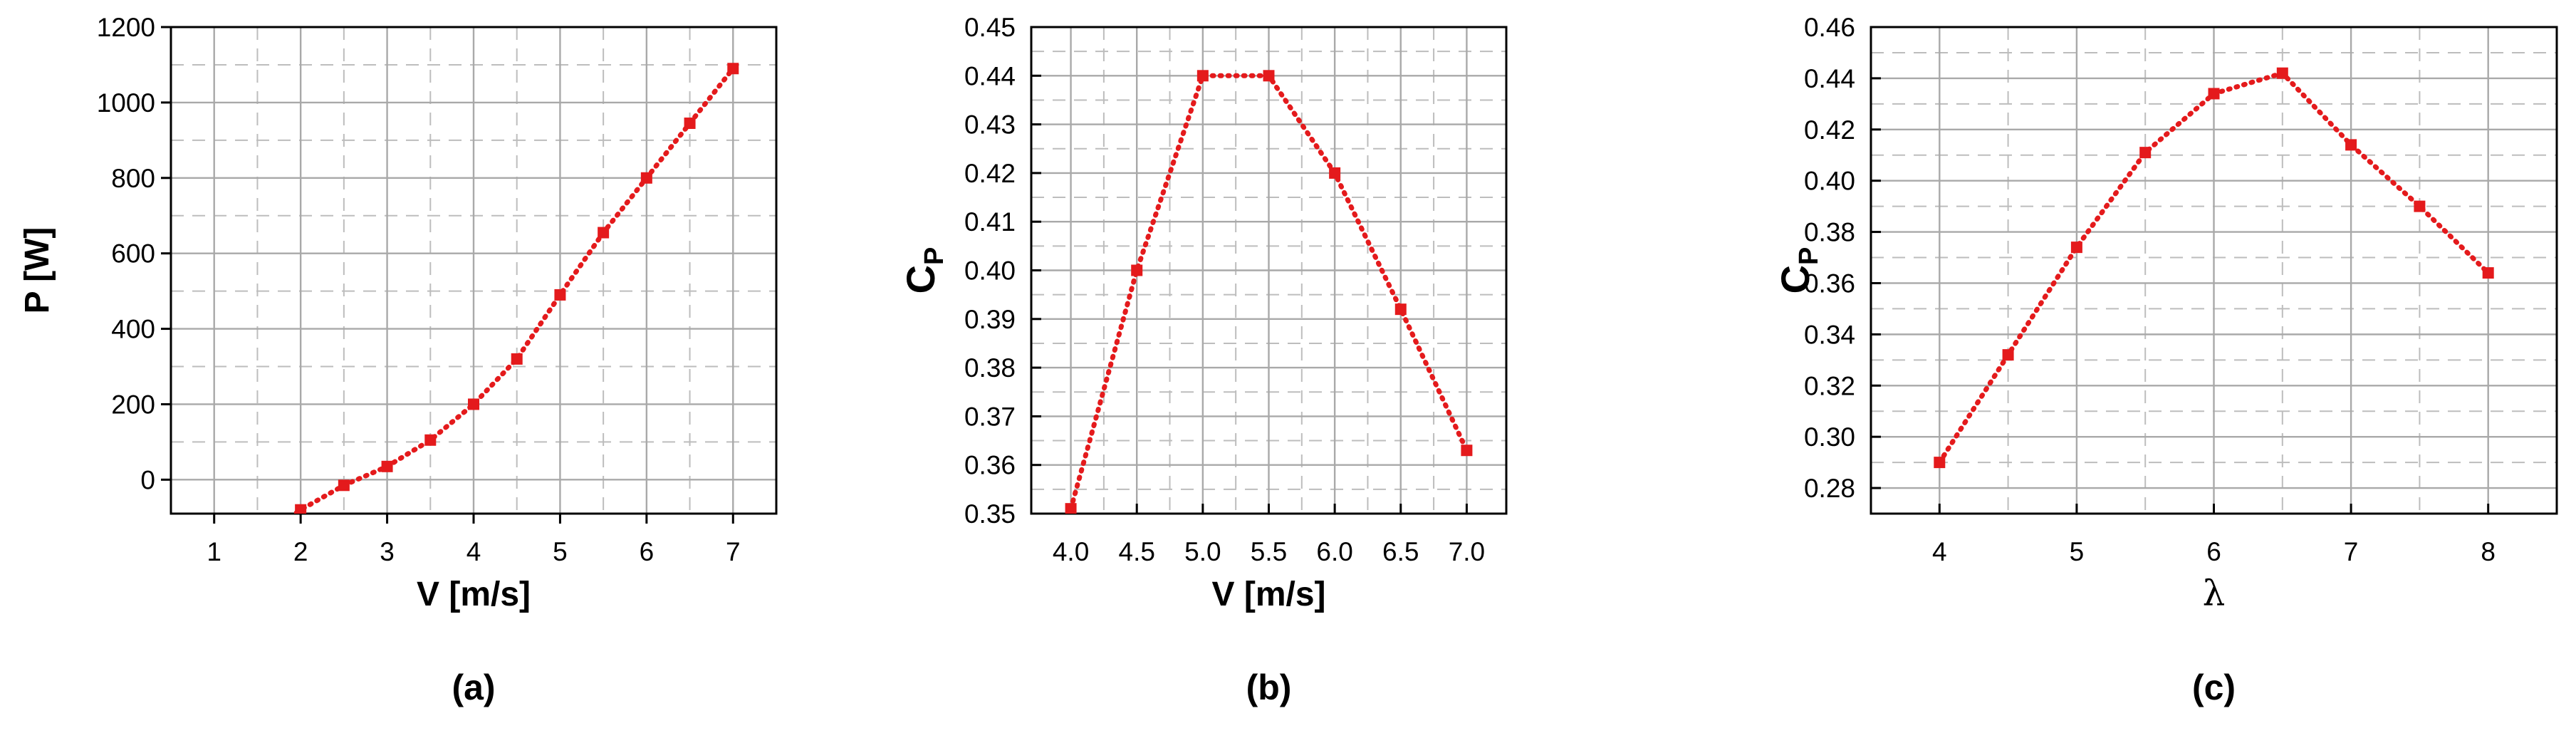 The width and height of the screenshot is (2576, 748). Describe the element at coordinates (300, 551) in the screenshot. I see `x-tick-label: 2` at that location.